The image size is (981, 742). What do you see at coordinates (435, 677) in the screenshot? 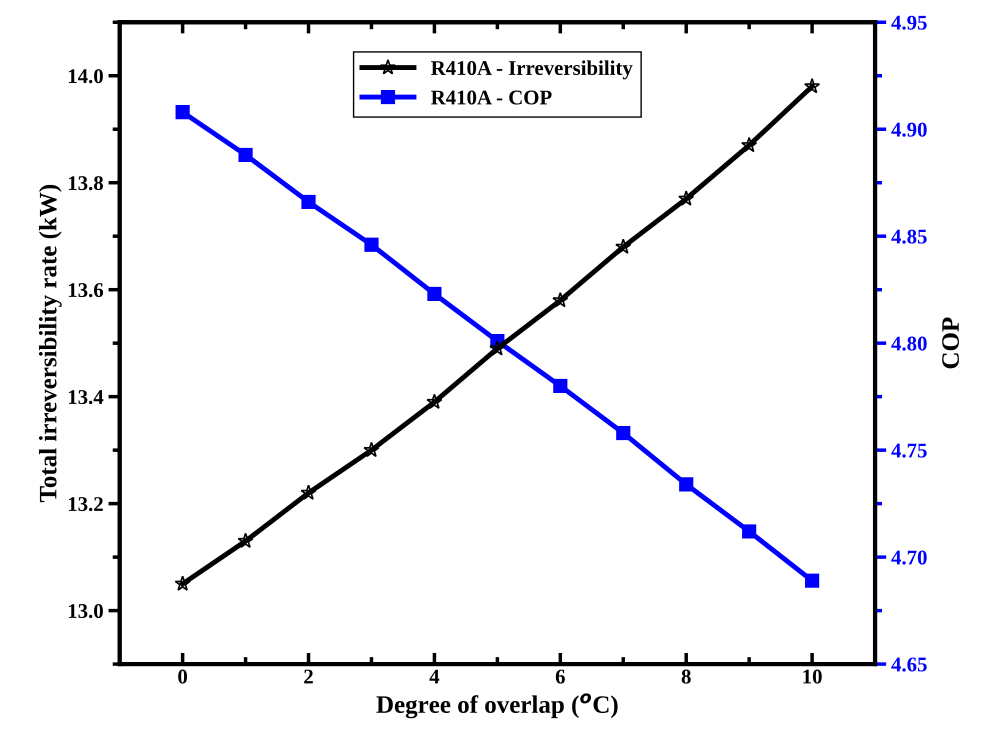
I see `x-tick-label: 4` at bounding box center [435, 677].